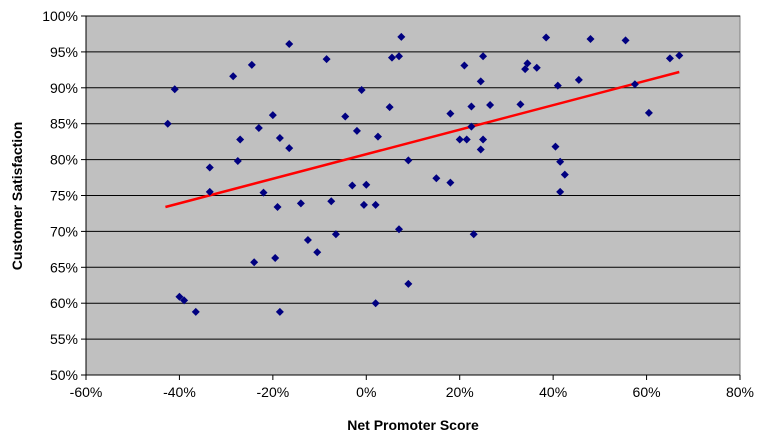  What do you see at coordinates (553, 392) in the screenshot?
I see `x-tick-label: 40%` at bounding box center [553, 392].